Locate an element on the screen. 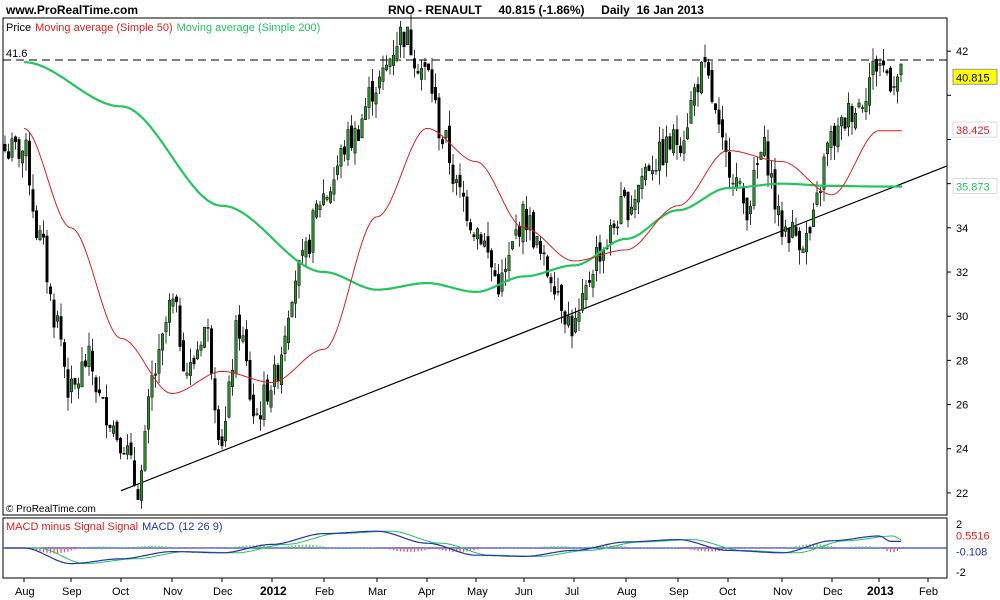 The height and width of the screenshot is (600, 1000). x-tick-label: Oct is located at coordinates (727, 592).